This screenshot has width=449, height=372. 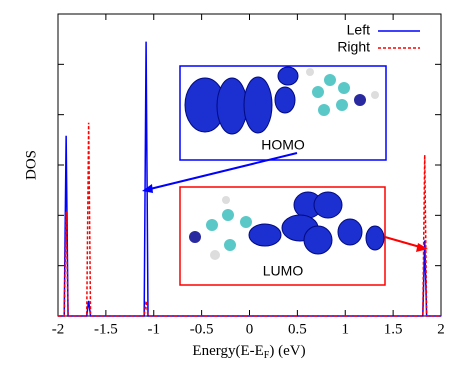 I want to click on x-tick-label: 0, so click(x=250, y=329).